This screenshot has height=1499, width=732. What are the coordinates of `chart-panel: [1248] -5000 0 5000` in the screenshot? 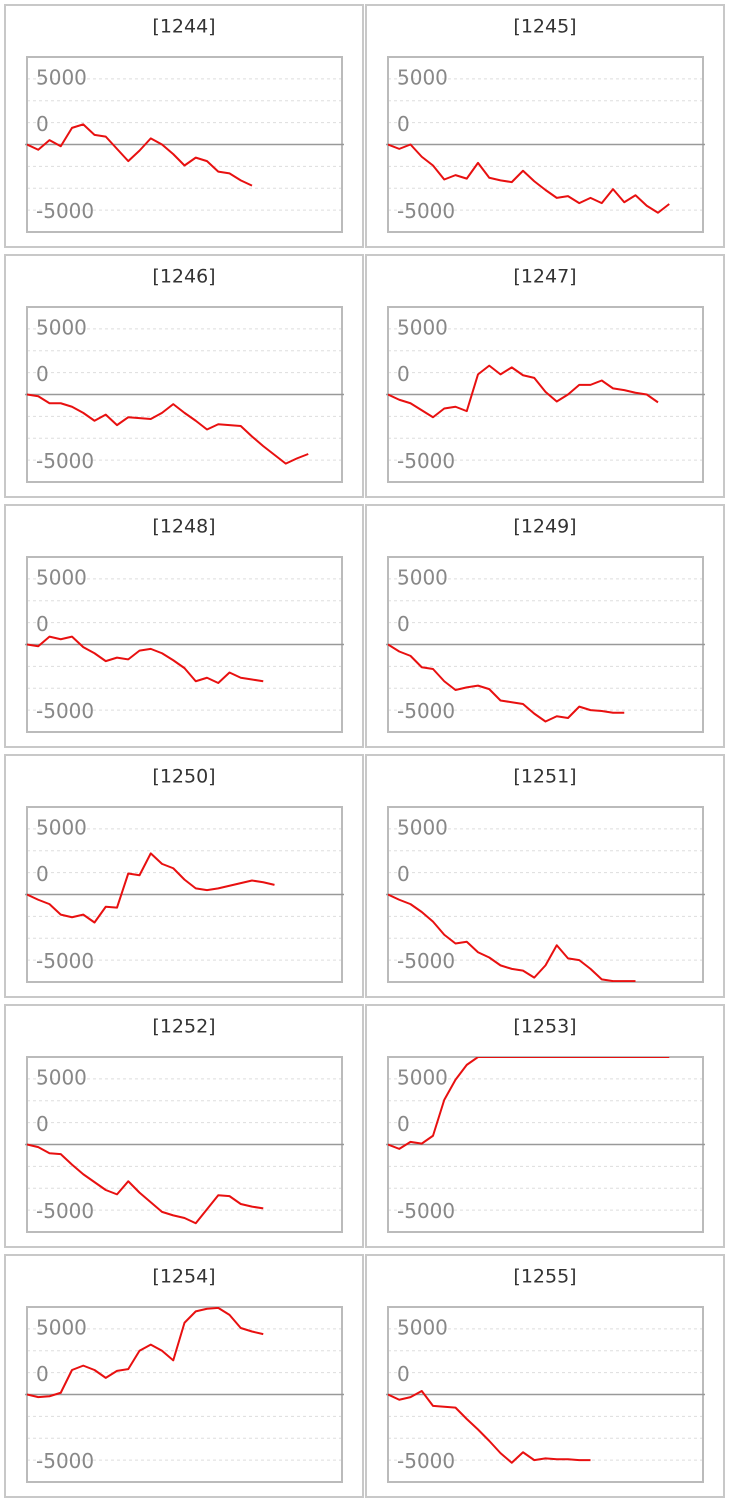 It's located at (184, 626).